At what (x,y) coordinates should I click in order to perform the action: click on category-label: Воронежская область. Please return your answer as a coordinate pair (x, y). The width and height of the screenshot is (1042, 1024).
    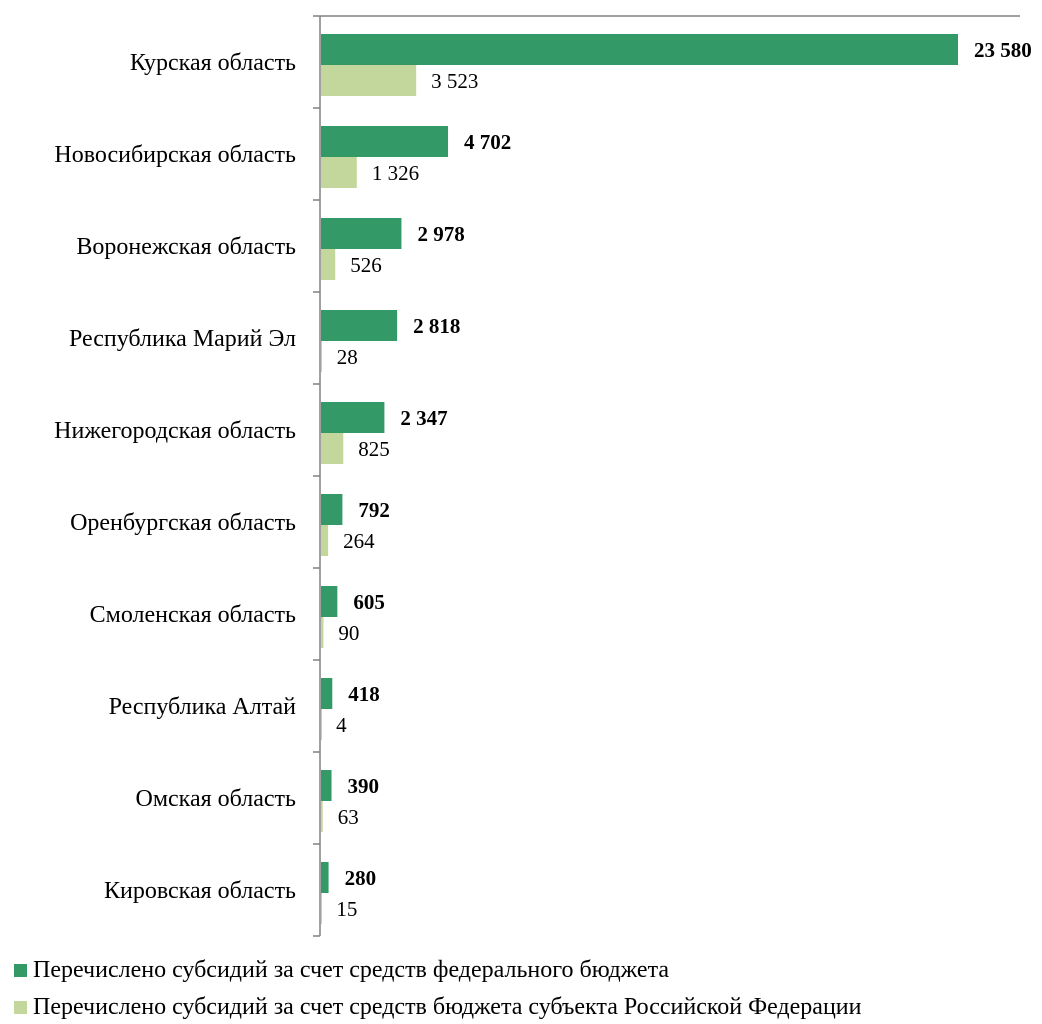
    Looking at the image, I should click on (186, 247).